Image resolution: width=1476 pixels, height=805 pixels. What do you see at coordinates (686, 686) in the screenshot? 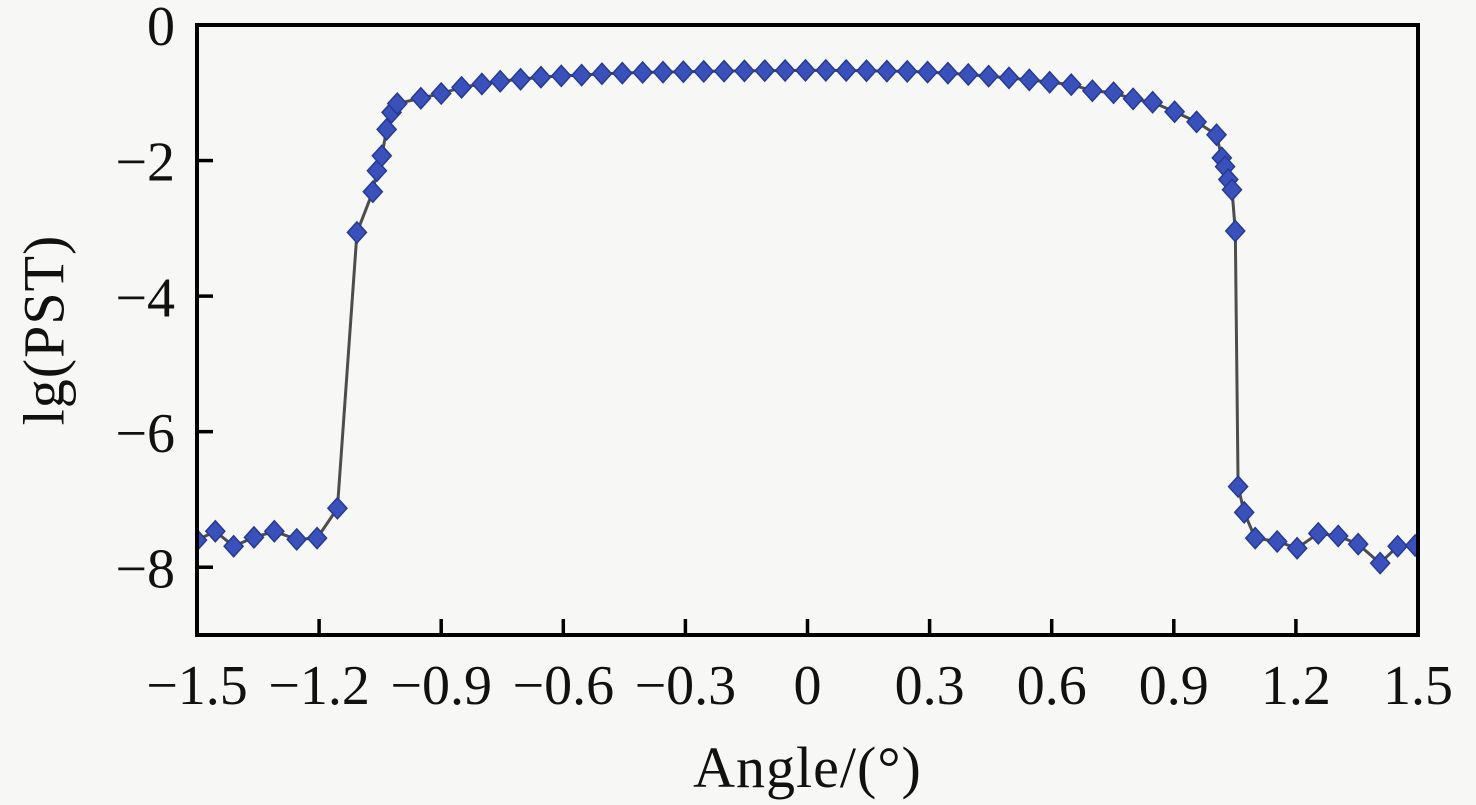
I see `x-tick-label: −0.3` at bounding box center [686, 686].